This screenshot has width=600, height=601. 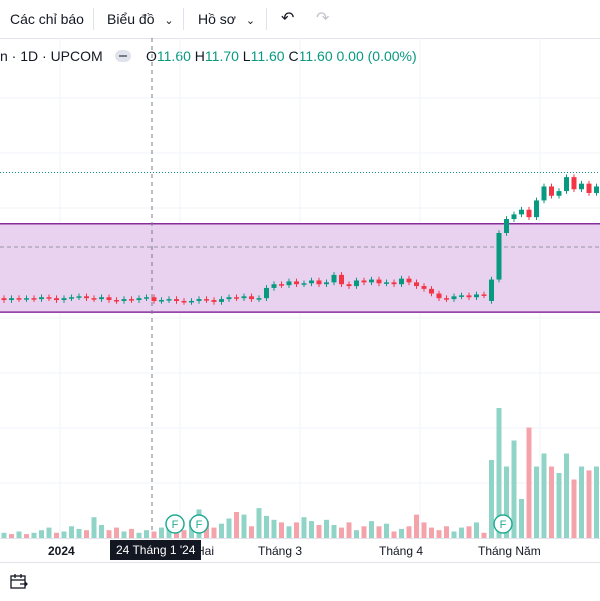 What do you see at coordinates (19, 582) in the screenshot?
I see `calendar-range-icon` at bounding box center [19, 582].